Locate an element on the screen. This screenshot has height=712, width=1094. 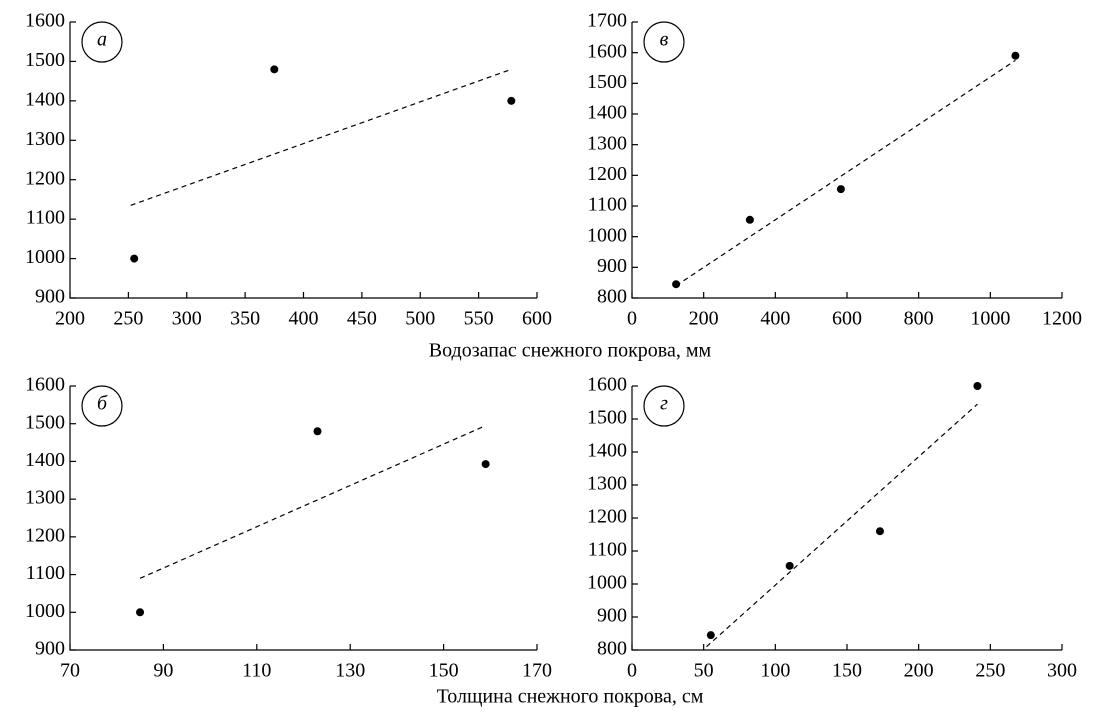
panel-label: г is located at coordinates (664, 404).